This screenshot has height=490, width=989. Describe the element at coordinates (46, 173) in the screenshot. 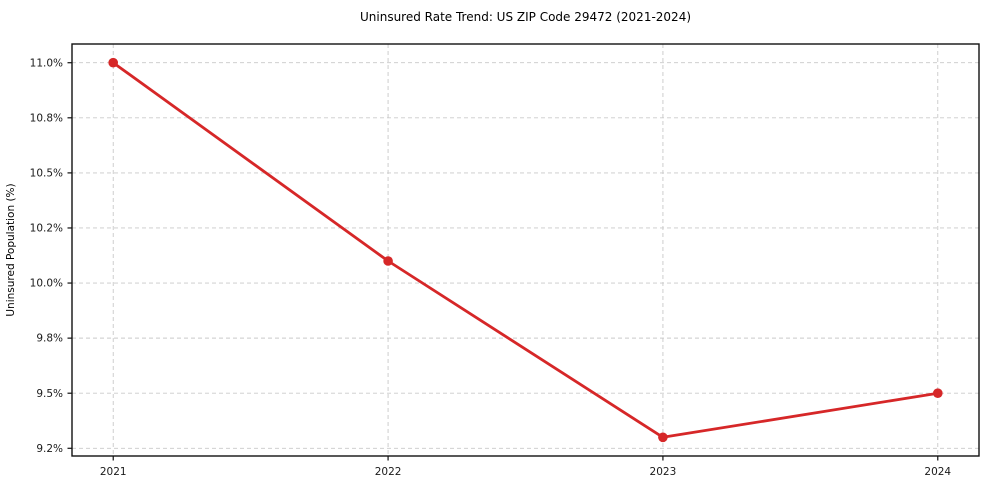

I see `y-tick-label: 10.5%` at that location.